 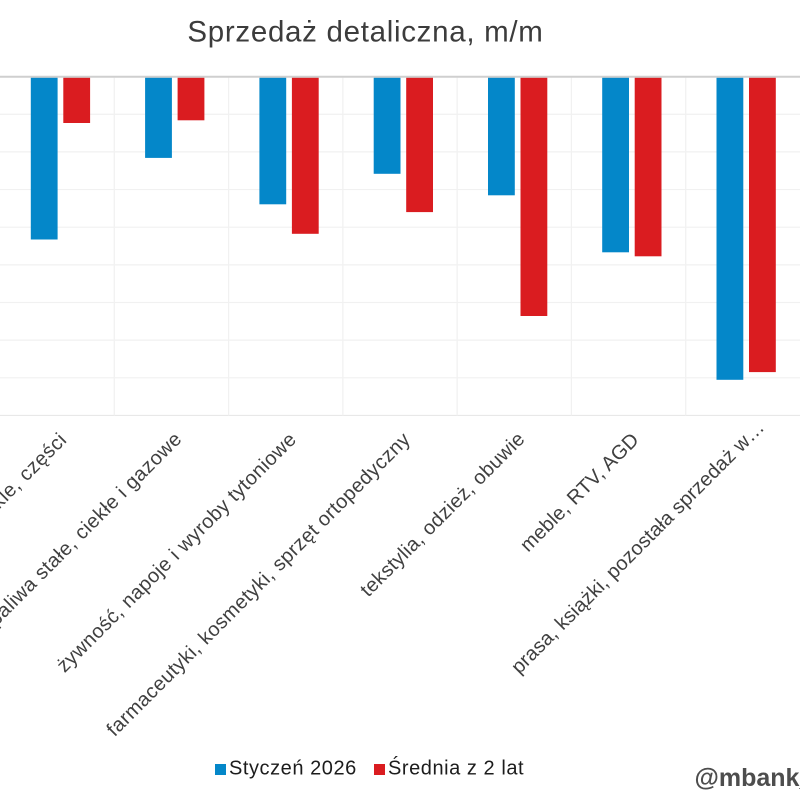 I want to click on svg-text: @mbank_research, so click(x=747, y=778).